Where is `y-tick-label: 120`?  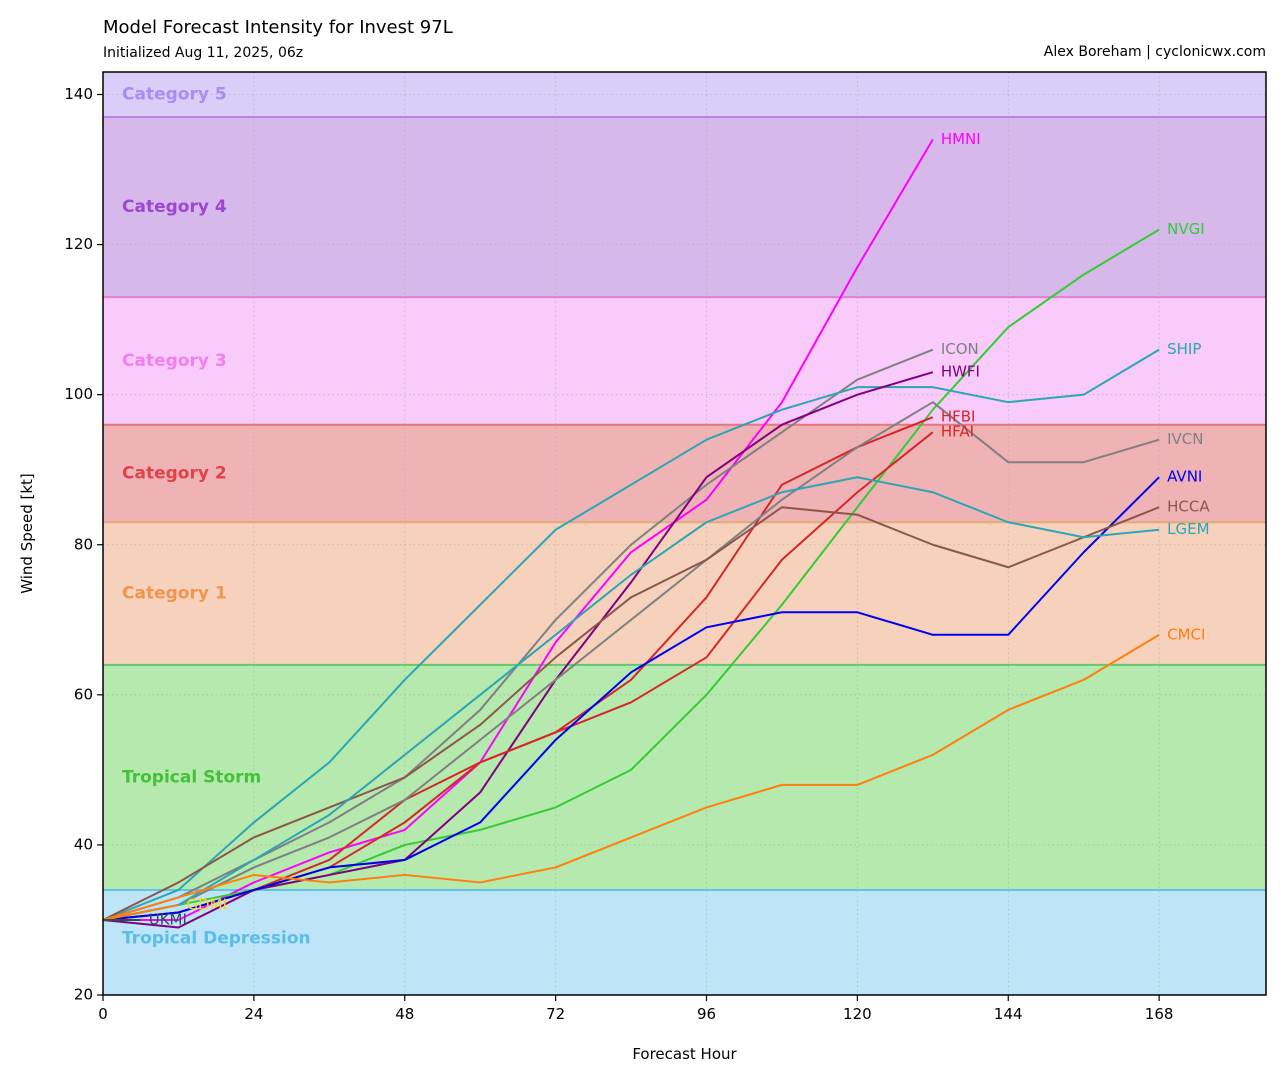 y-tick-label: 120 is located at coordinates (78, 244).